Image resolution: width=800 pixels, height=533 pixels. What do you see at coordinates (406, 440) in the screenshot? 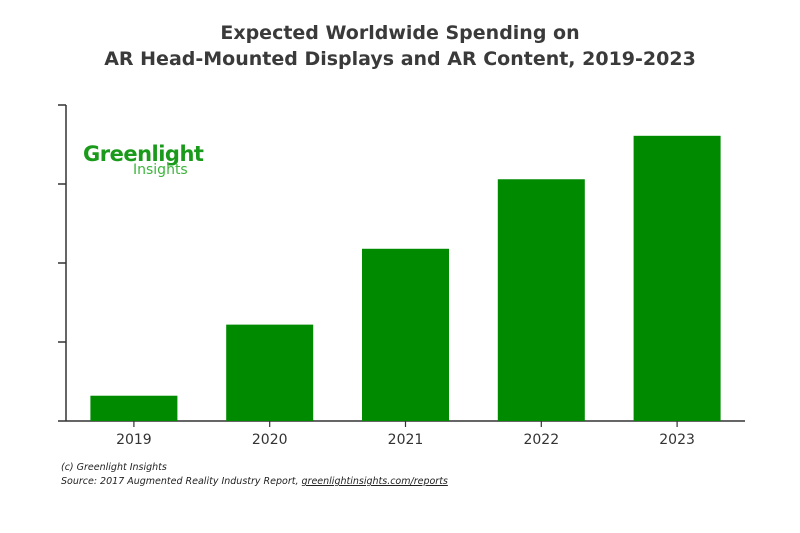
I see `x-tick-label: 2021` at bounding box center [406, 440].